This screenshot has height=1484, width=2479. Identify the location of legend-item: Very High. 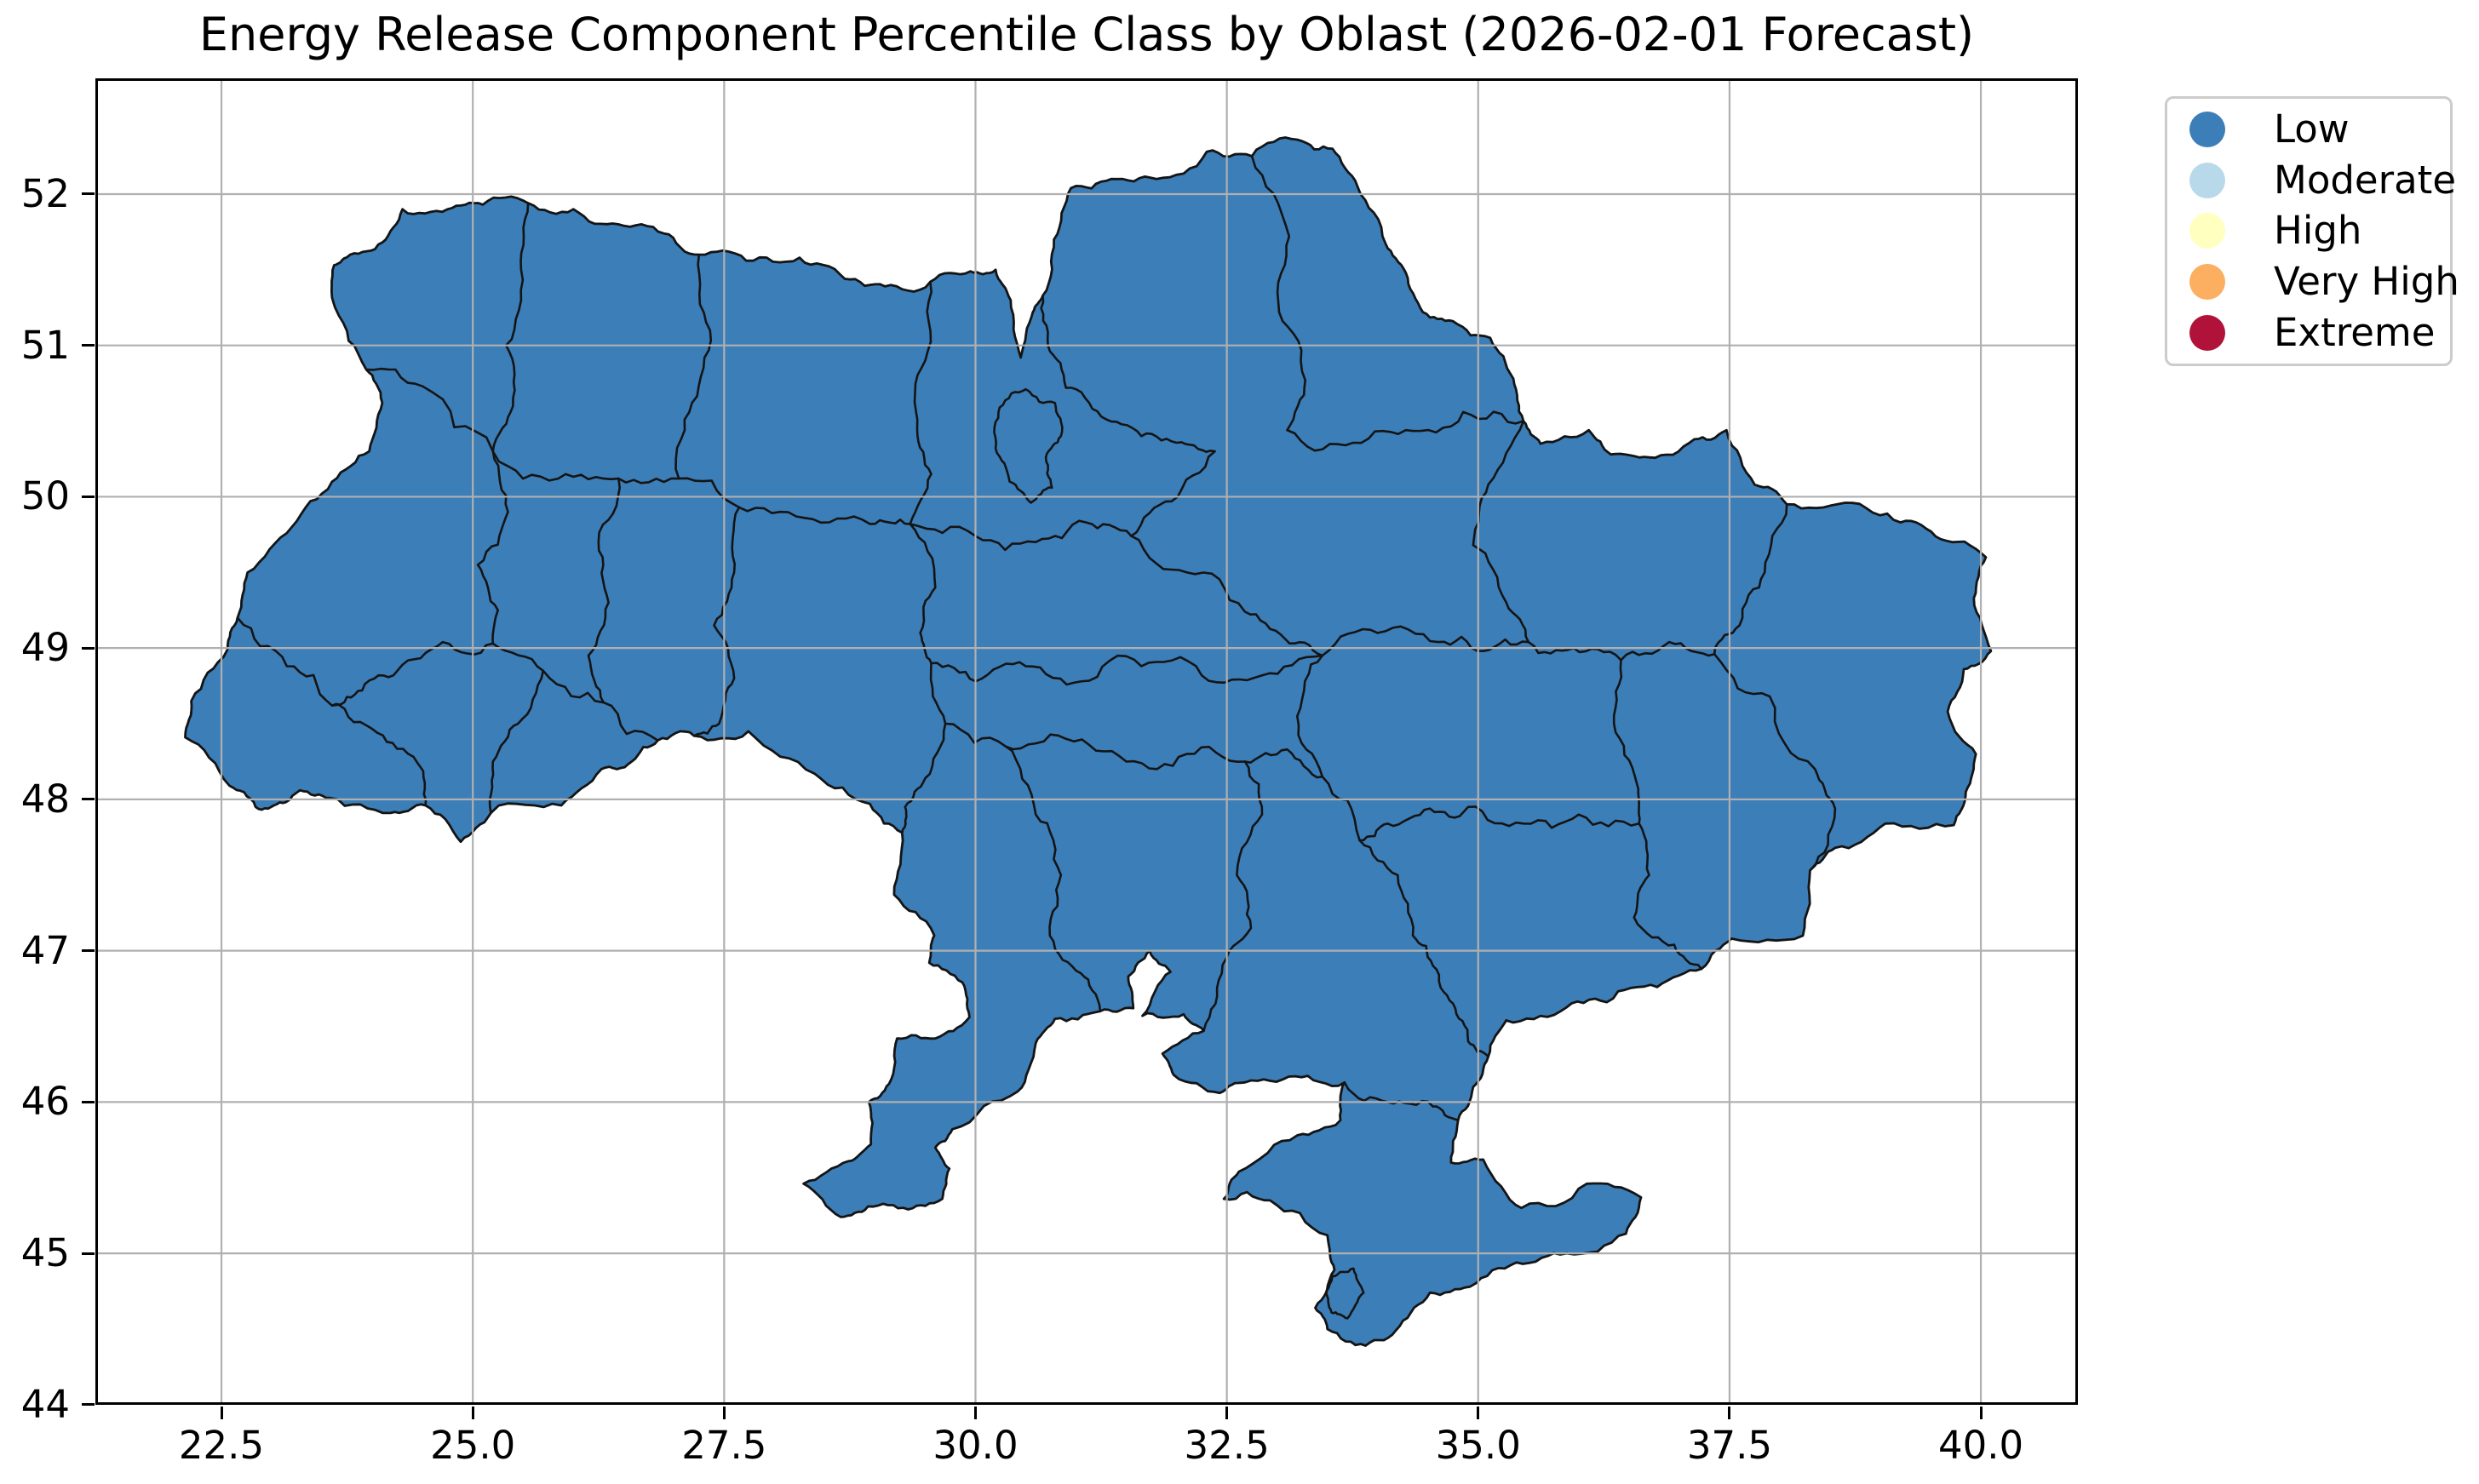
(2313, 282).